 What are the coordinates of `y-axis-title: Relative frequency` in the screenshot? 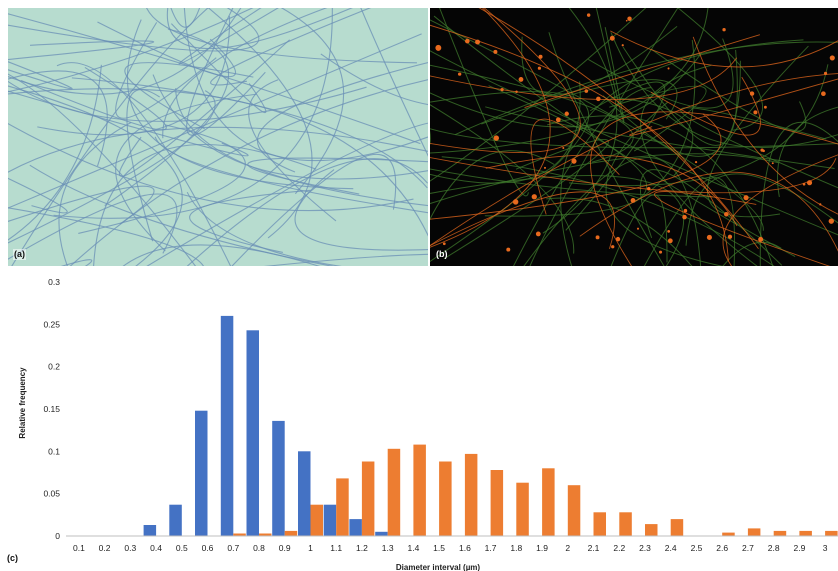 It's located at (22, 403).